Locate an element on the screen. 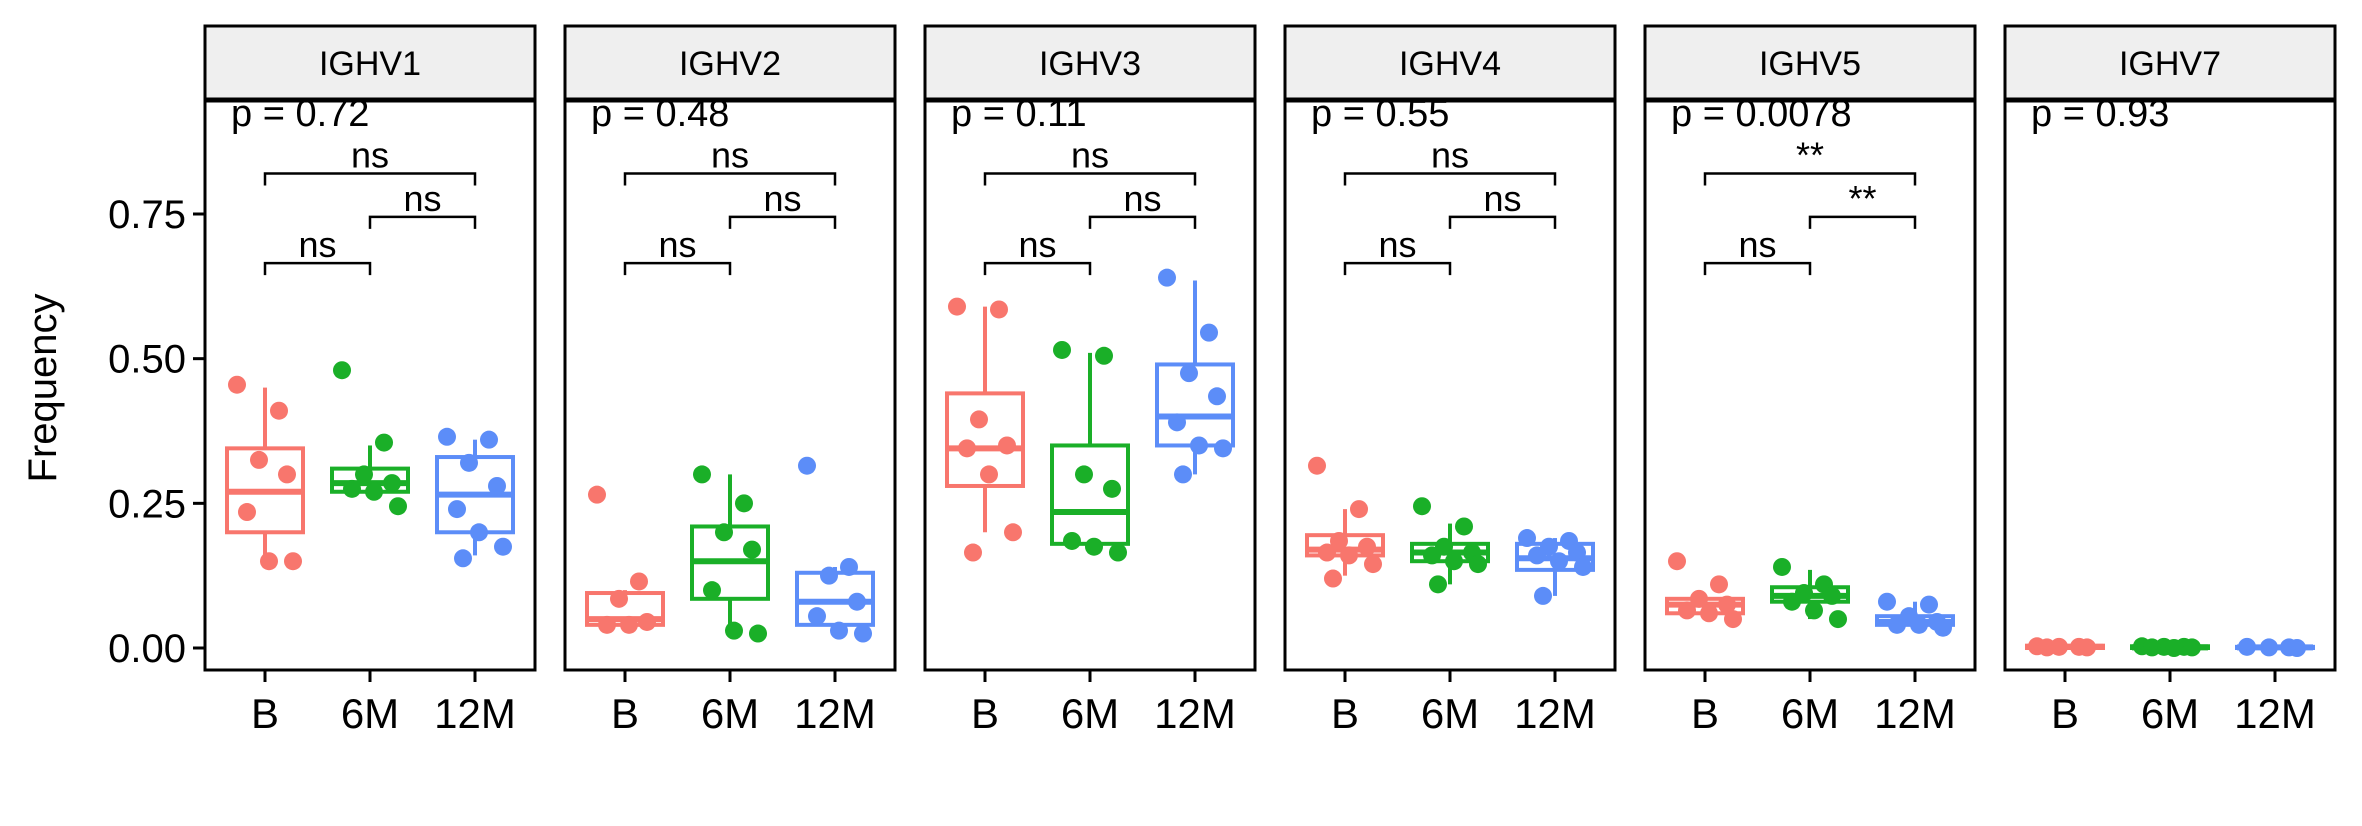  facet-strip is located at coordinates (1450, 63).